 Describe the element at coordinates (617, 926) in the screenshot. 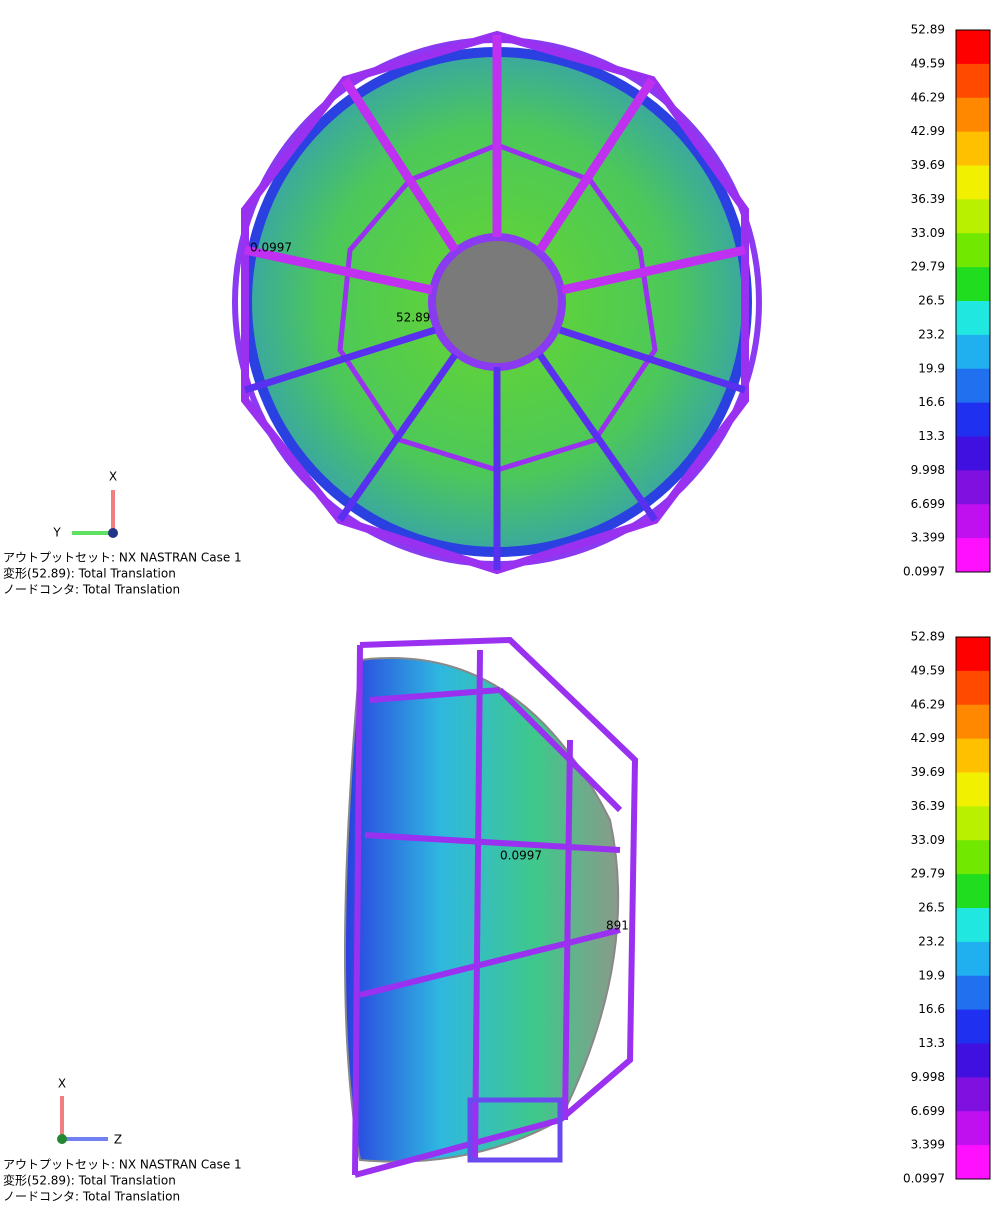

I see `probe-label: 891` at that location.